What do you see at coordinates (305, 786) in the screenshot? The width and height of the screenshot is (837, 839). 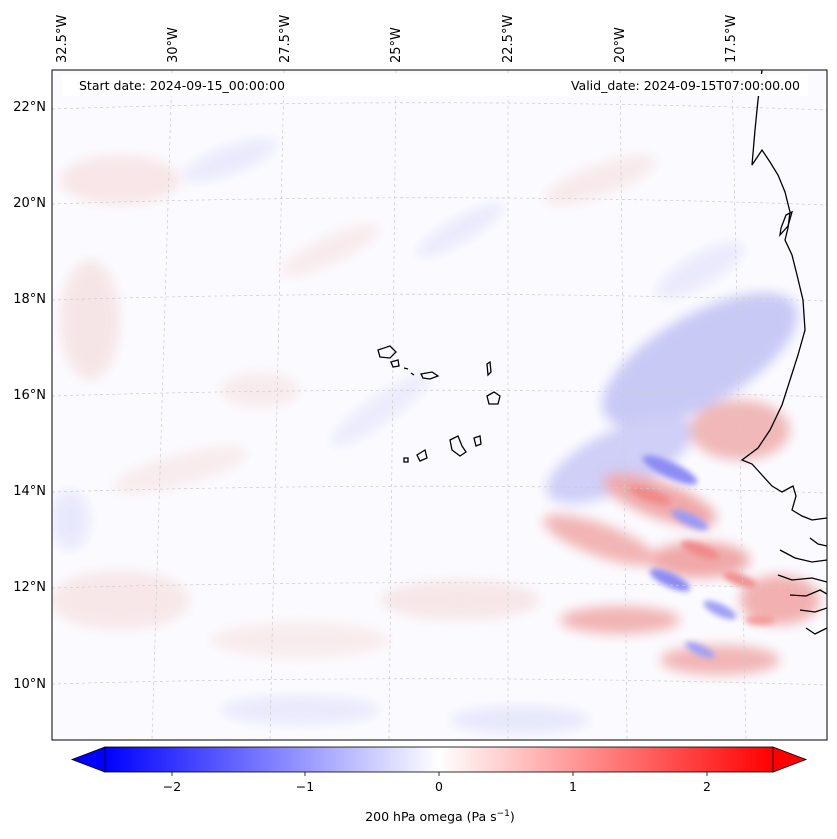 I see `colorbar-tick-label: −1` at bounding box center [305, 786].